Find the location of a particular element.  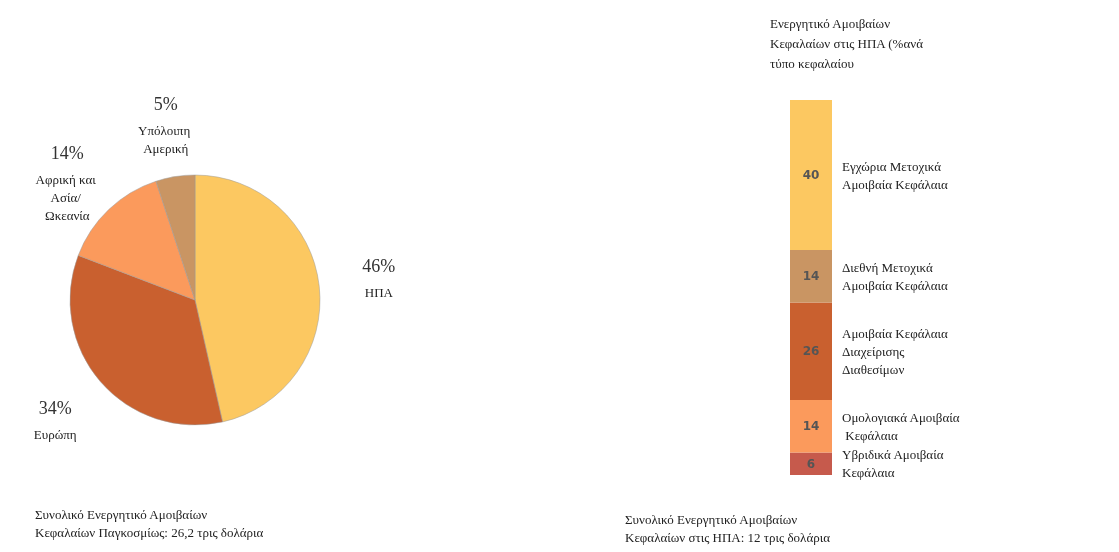

data-label: 34% is located at coordinates (55, 408).